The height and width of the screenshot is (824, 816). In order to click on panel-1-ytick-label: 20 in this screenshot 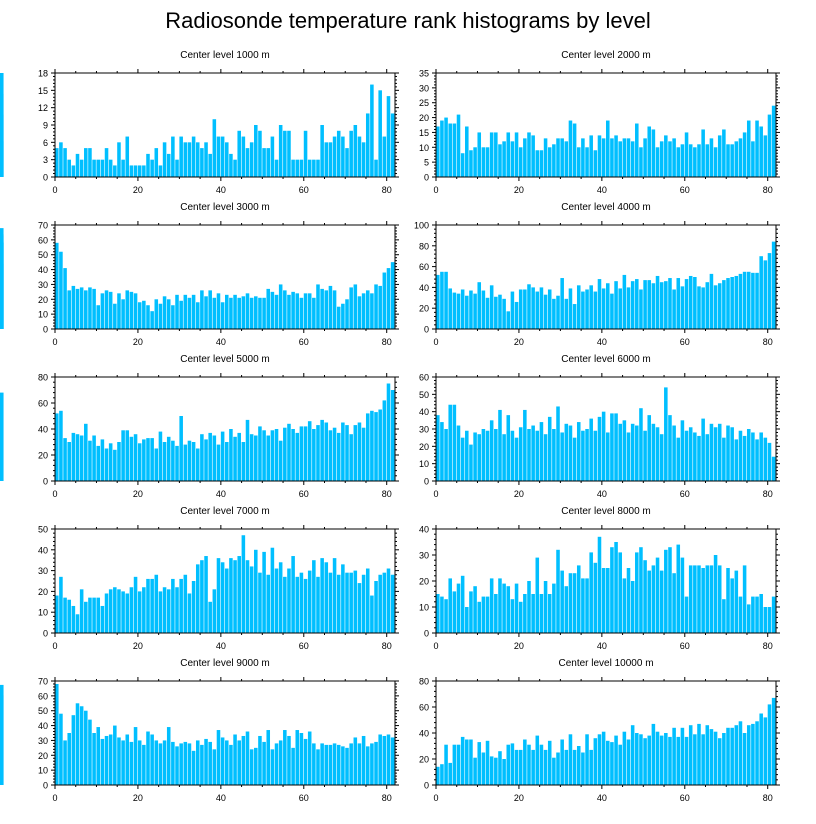, I will do `click(424, 118)`.